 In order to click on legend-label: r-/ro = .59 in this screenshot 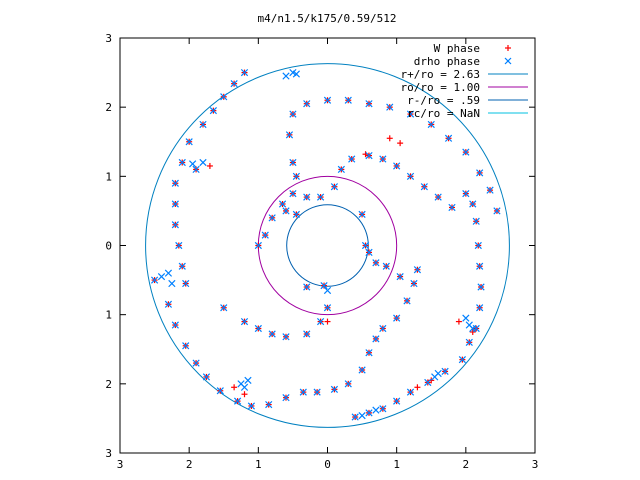, I will do `click(443, 100)`.